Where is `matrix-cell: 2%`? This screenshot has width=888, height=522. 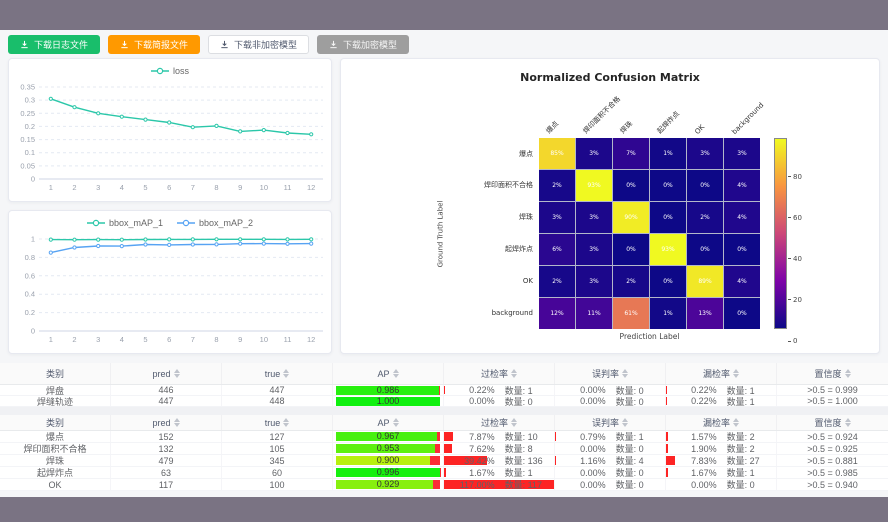 matrix-cell: 2% is located at coordinates (705, 217).